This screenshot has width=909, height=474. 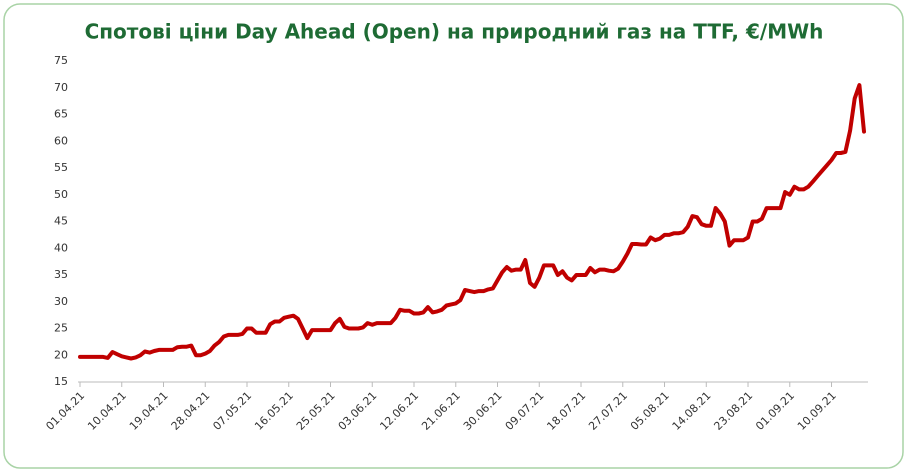 What do you see at coordinates (61, 301) in the screenshot?
I see `y-tick-label: 30` at bounding box center [61, 301].